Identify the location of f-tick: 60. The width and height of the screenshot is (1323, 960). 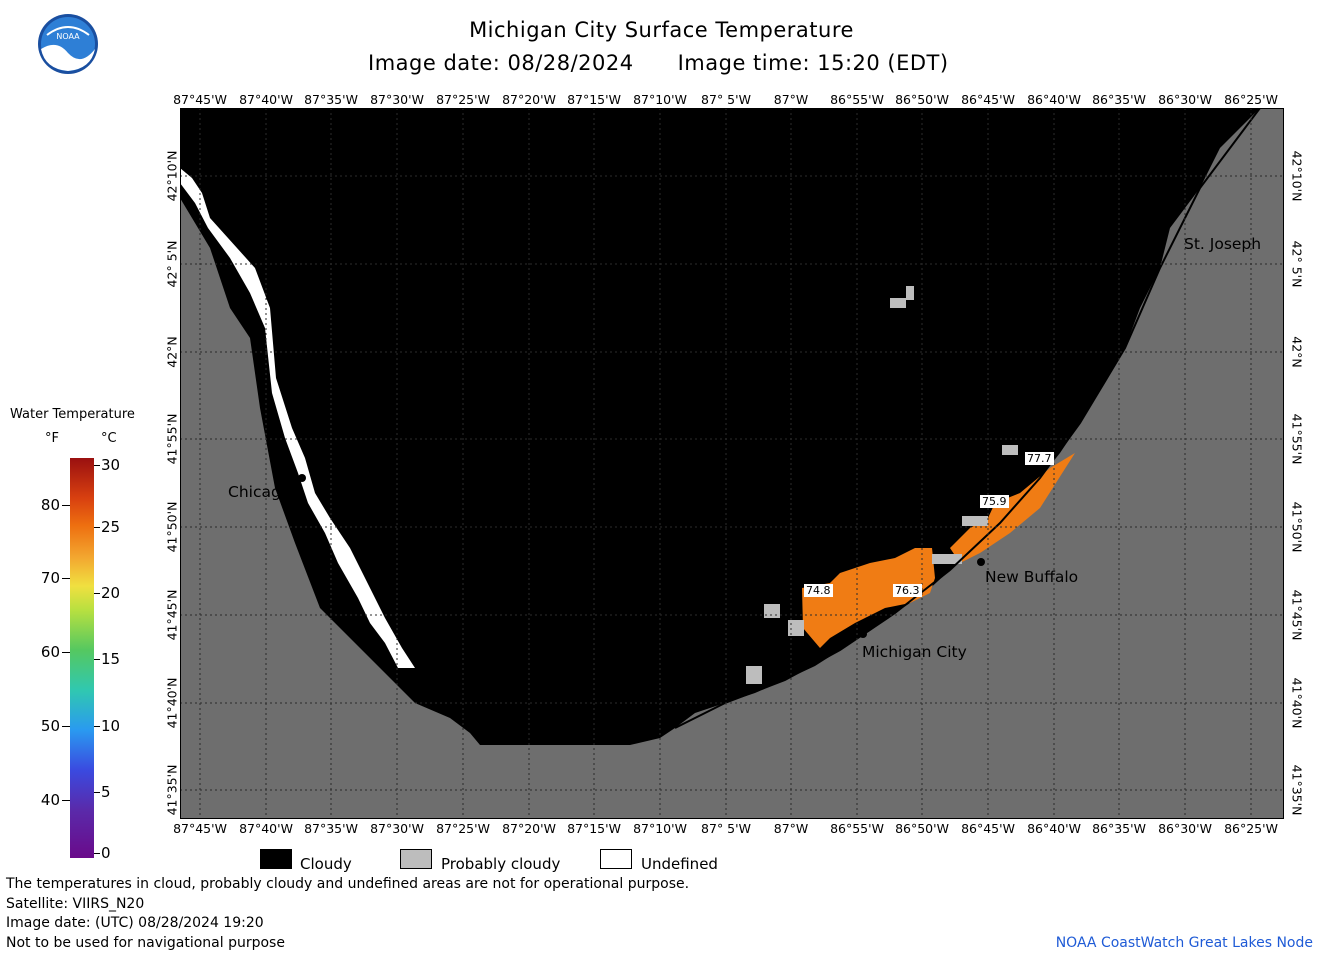
(50, 652).